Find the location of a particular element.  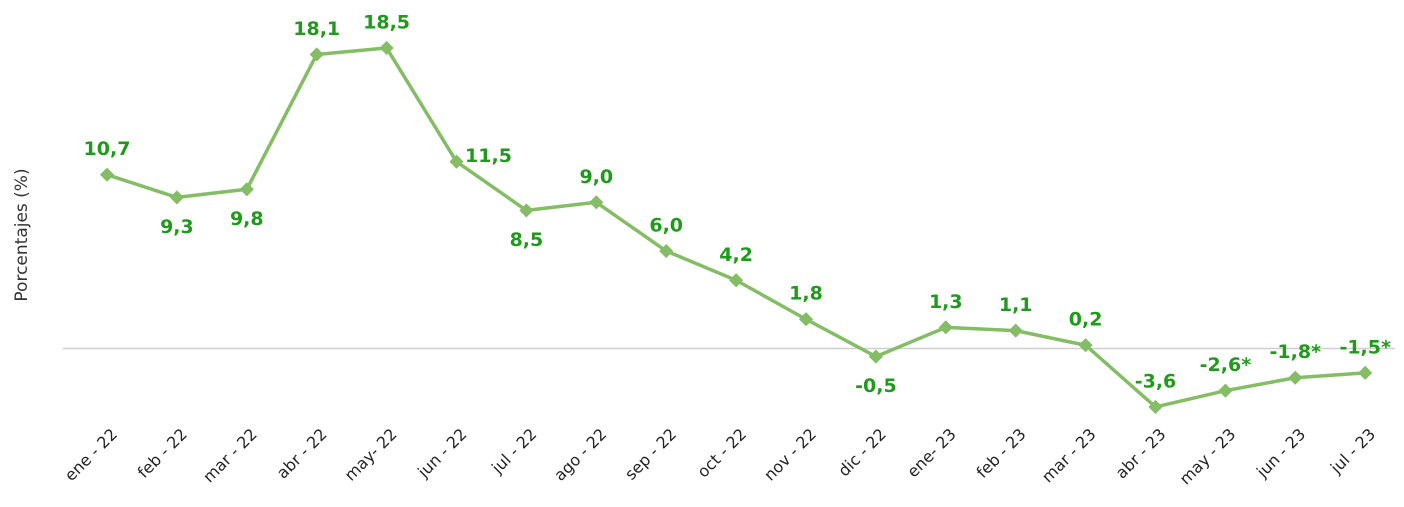

data-label: 18,5 is located at coordinates (386, 22).